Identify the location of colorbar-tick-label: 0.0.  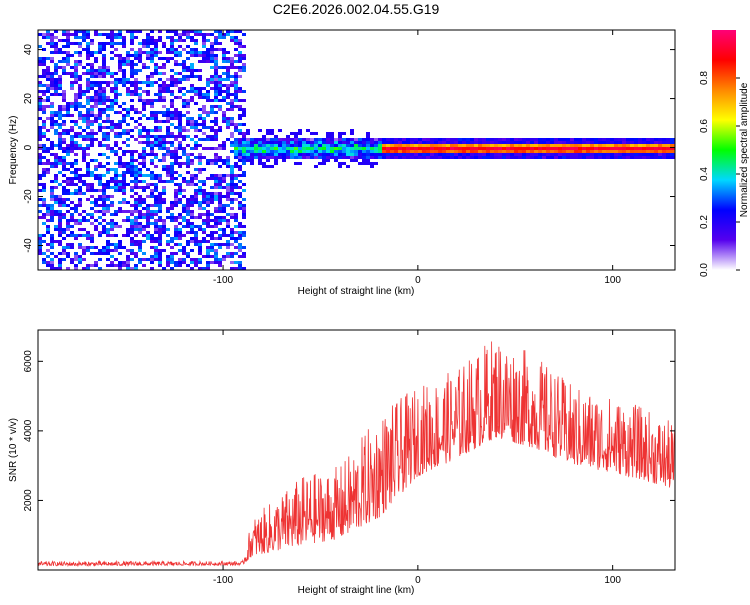
(704, 270).